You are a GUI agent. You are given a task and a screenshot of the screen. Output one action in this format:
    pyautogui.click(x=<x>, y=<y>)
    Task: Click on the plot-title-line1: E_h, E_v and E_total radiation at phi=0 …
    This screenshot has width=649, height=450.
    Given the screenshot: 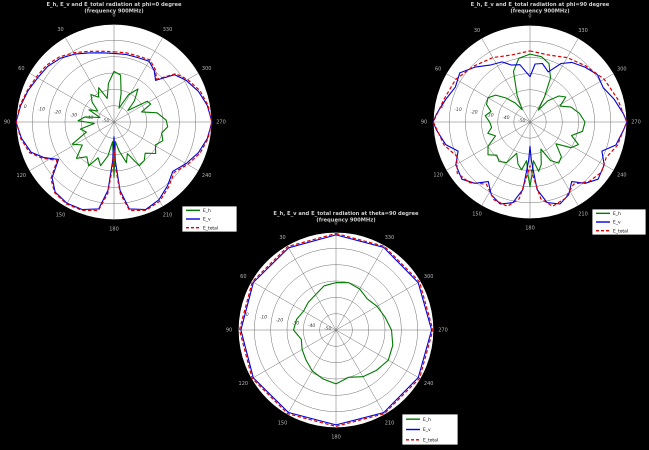 What is the action you would take?
    pyautogui.click(x=114, y=5)
    